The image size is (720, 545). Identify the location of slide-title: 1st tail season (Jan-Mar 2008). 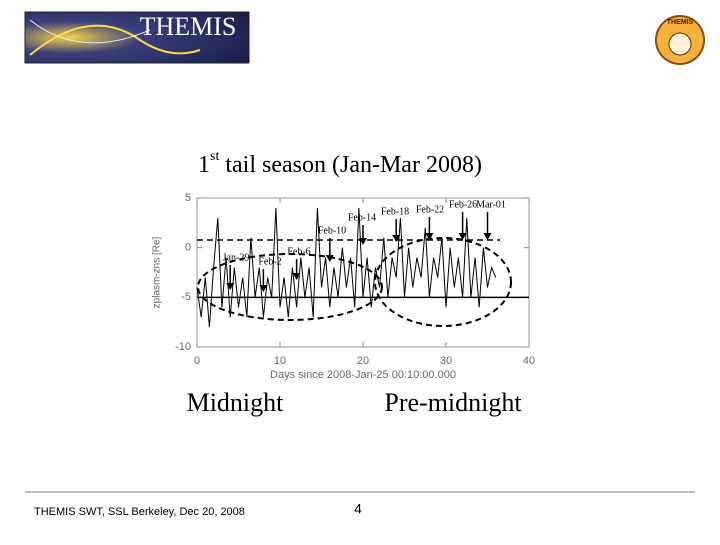
(340, 163).